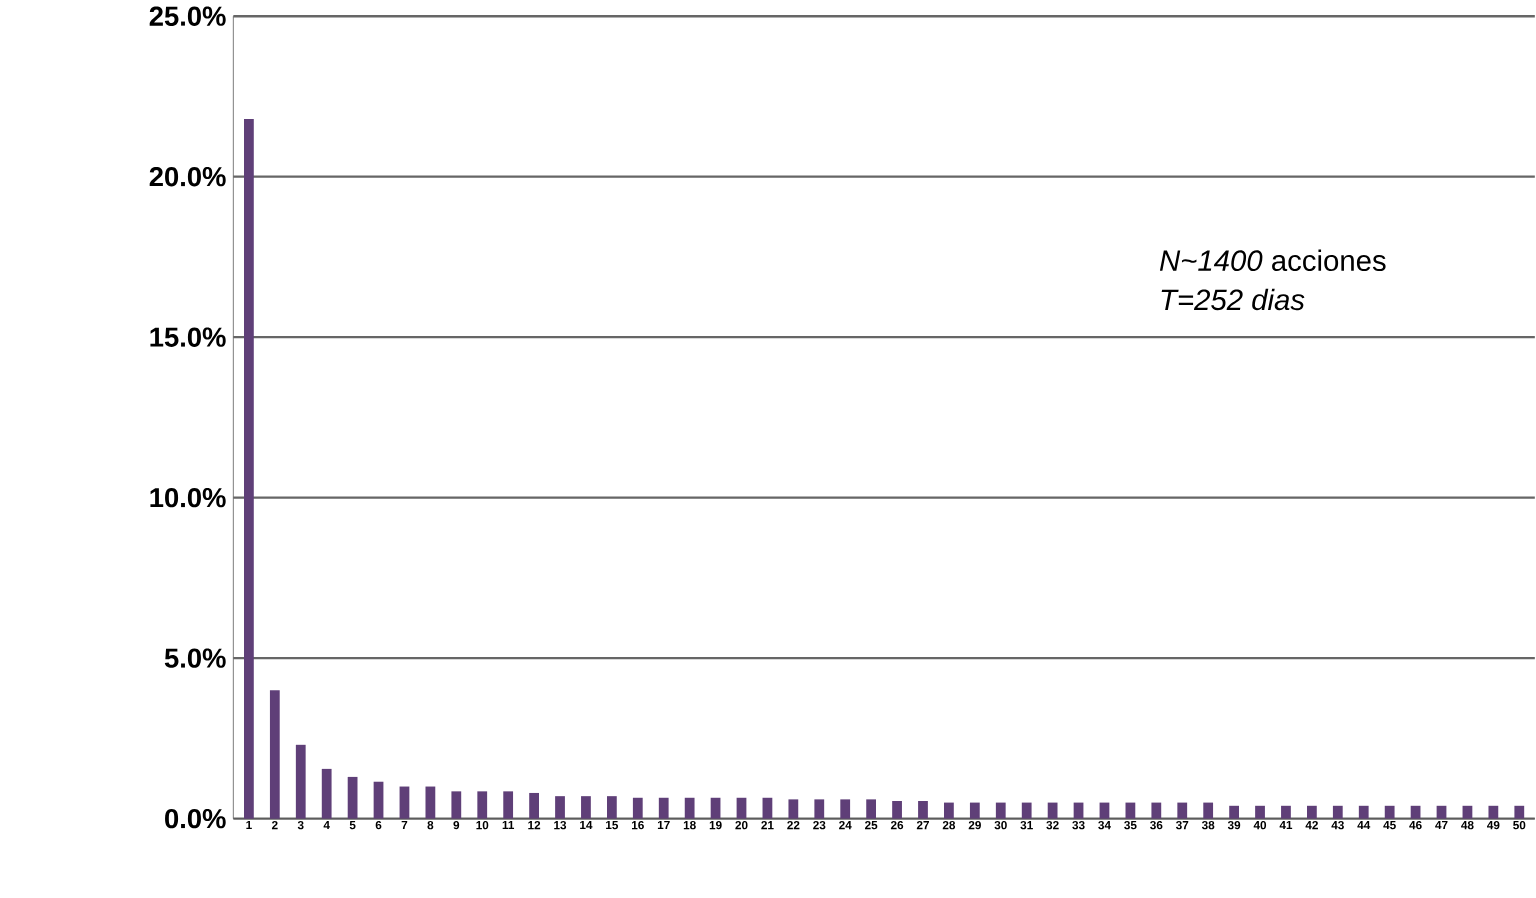  What do you see at coordinates (1272, 260) in the screenshot?
I see `annotation: N~1400 acciones` at bounding box center [1272, 260].